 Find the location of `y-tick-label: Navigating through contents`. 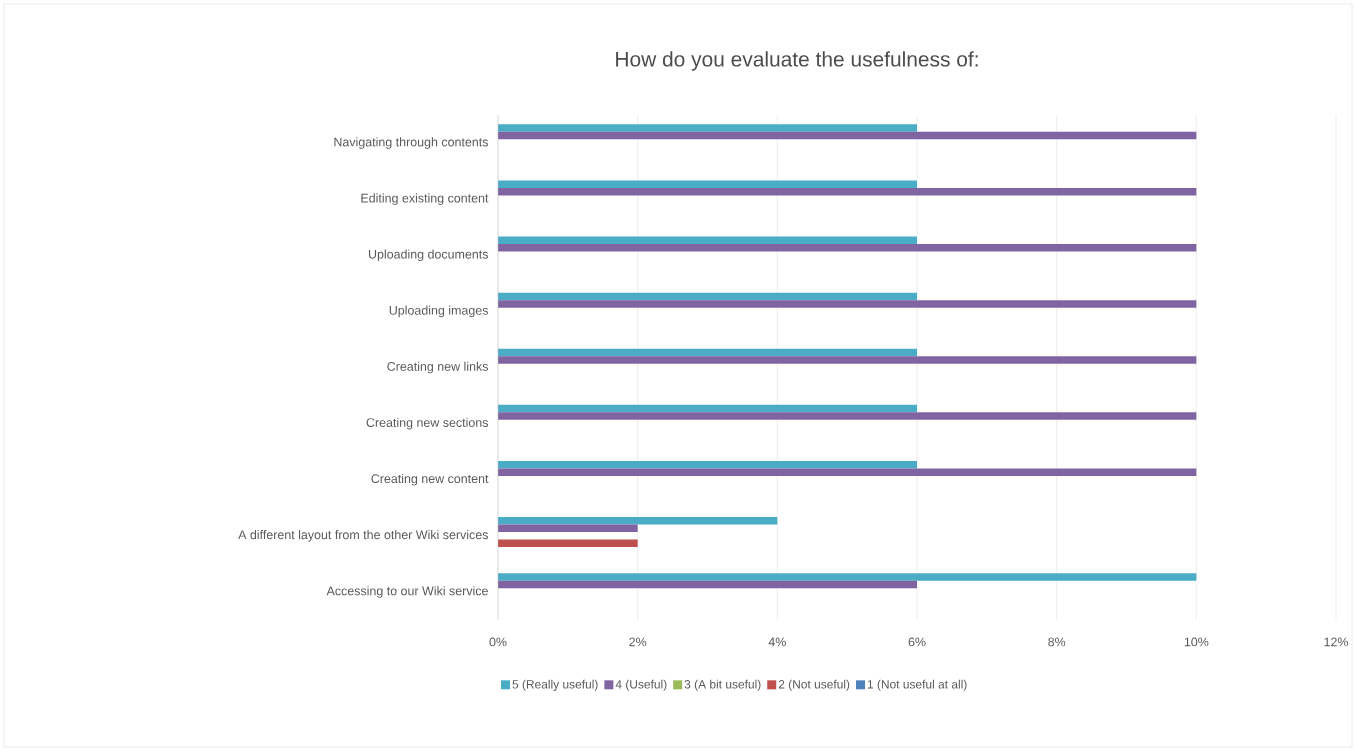

y-tick-label: Navigating through contents is located at coordinates (411, 143).